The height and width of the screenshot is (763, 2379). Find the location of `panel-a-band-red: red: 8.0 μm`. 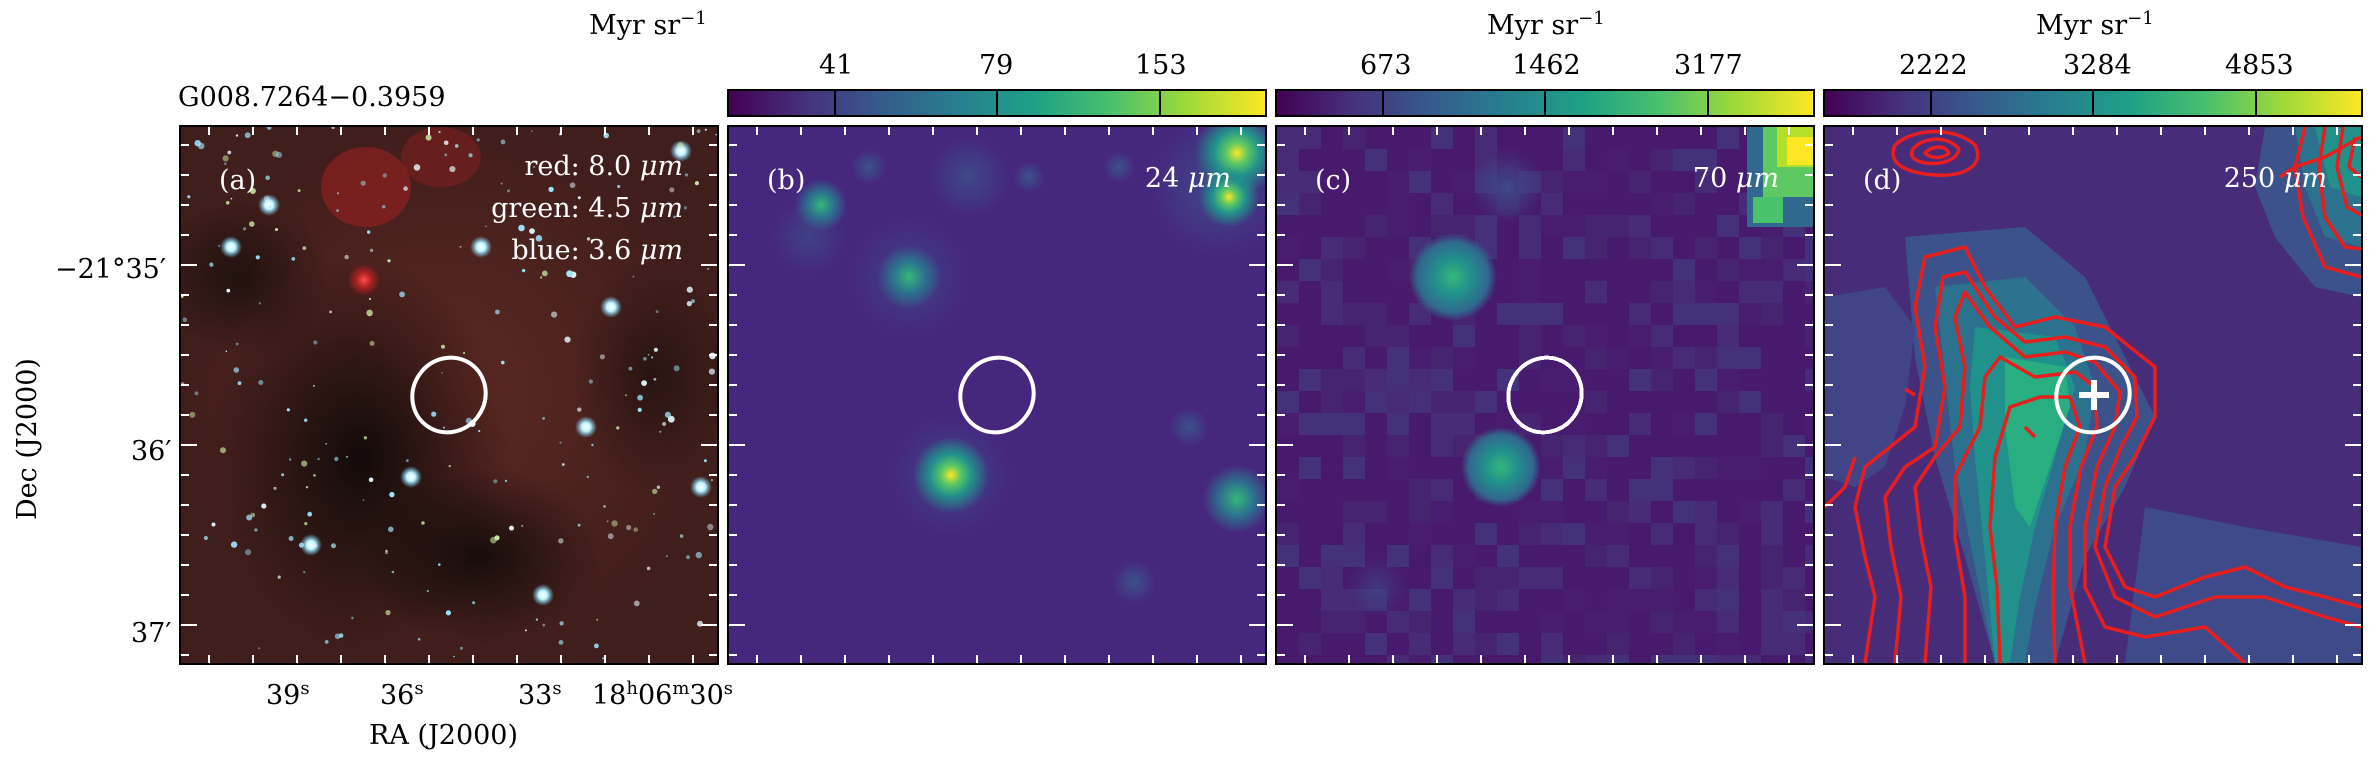

panel-a-band-red: red: 8.0 μm is located at coordinates (603, 166).